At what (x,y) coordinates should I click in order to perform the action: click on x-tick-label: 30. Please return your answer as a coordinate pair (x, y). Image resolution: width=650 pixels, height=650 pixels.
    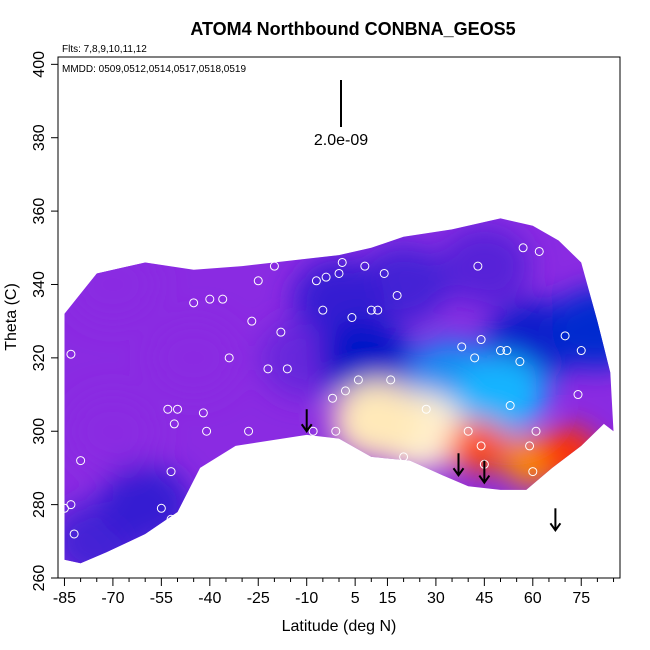
    Looking at the image, I should click on (436, 598).